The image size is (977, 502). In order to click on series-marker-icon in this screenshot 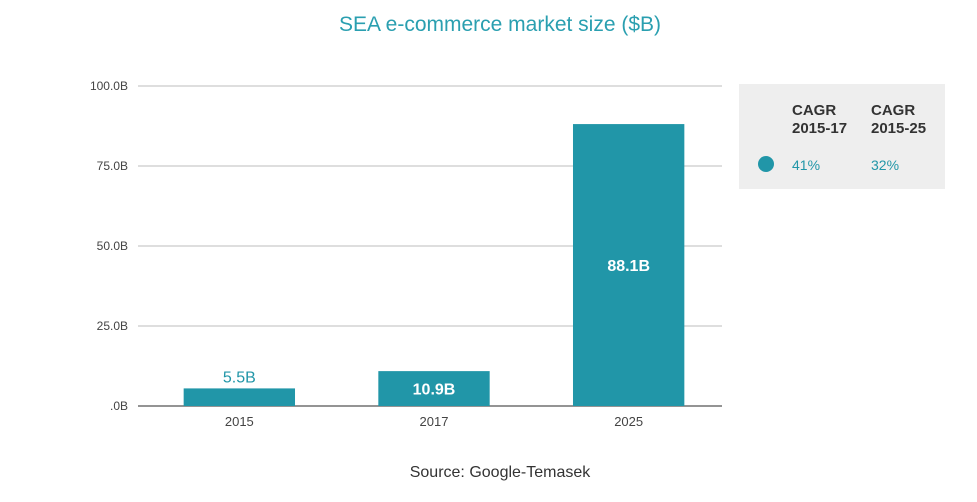, I will do `click(766, 164)`.